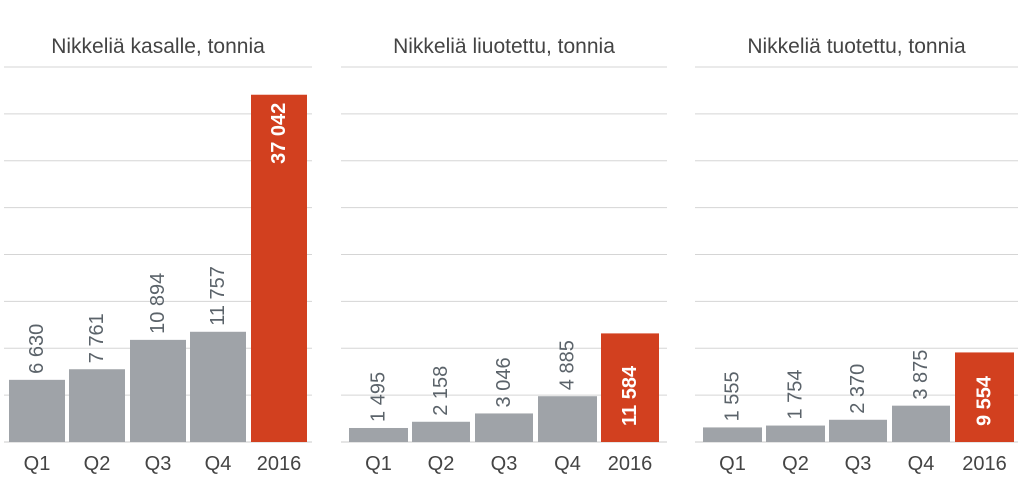  I want to click on value-label: 2 370, so click(858, 389).